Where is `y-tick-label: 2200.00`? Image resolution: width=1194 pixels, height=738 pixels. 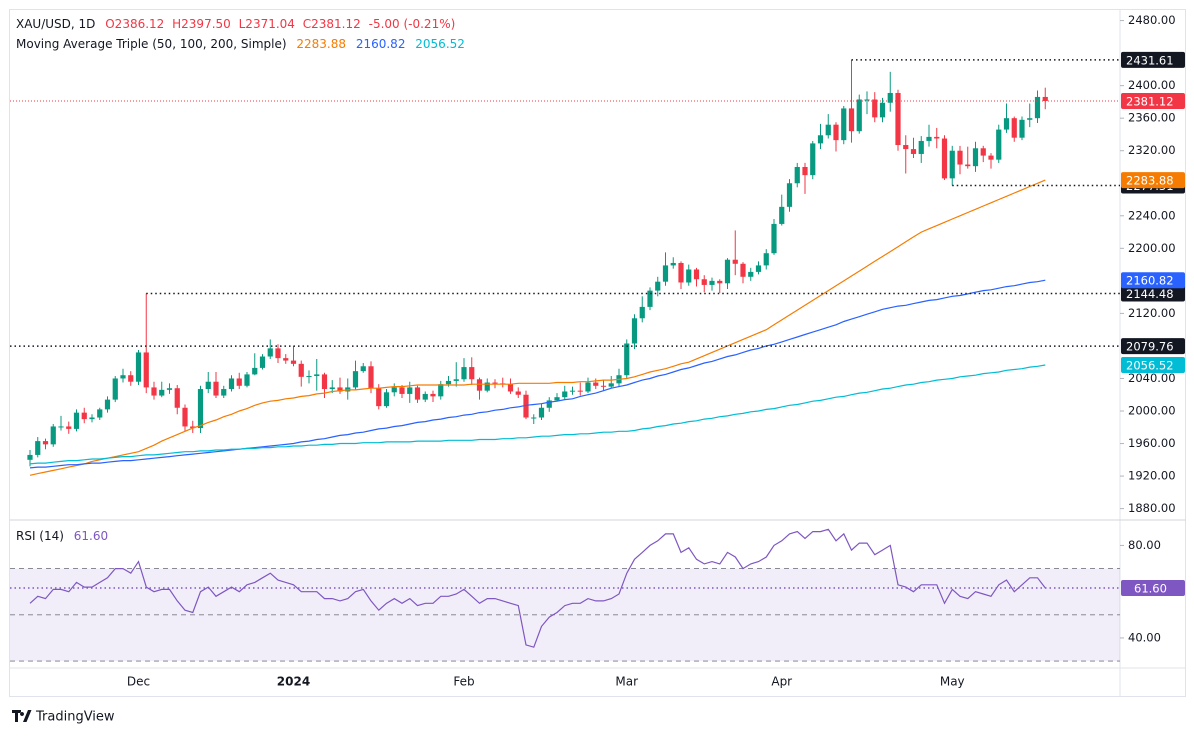
y-tick-label: 2200.00 is located at coordinates (1152, 248).